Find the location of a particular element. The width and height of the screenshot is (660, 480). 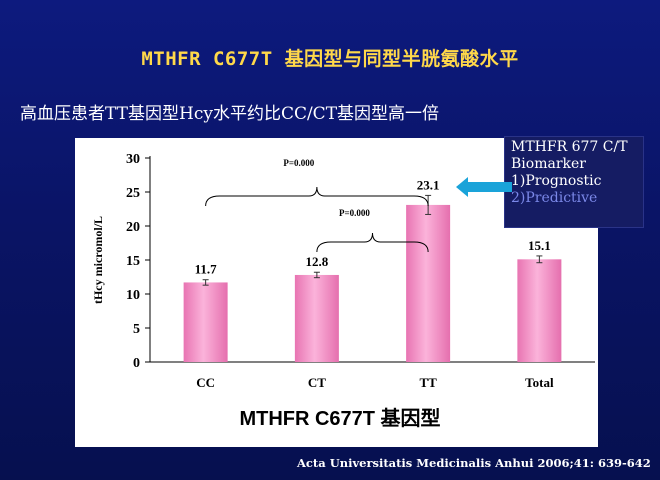

slide-subtitle: 高血压患者TT基因型Hcy水平约比CC/CT基因型高一倍 is located at coordinates (230, 114).